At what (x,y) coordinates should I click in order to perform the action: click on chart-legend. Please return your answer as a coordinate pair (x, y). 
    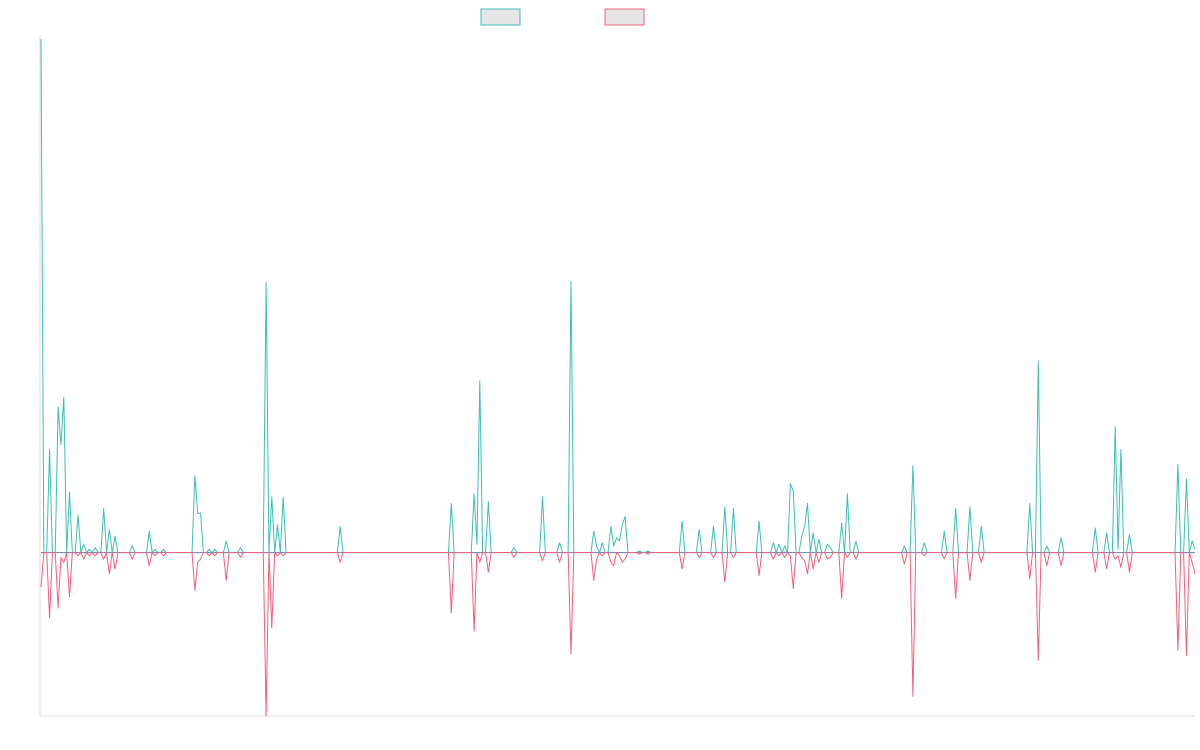
    Looking at the image, I should click on (562, 17).